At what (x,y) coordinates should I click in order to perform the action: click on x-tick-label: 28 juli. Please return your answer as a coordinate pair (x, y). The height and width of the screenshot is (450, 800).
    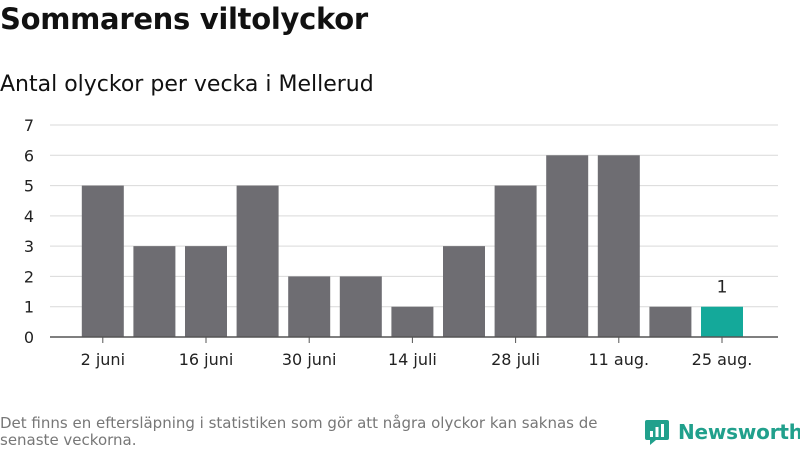
    Looking at the image, I should click on (515, 359).